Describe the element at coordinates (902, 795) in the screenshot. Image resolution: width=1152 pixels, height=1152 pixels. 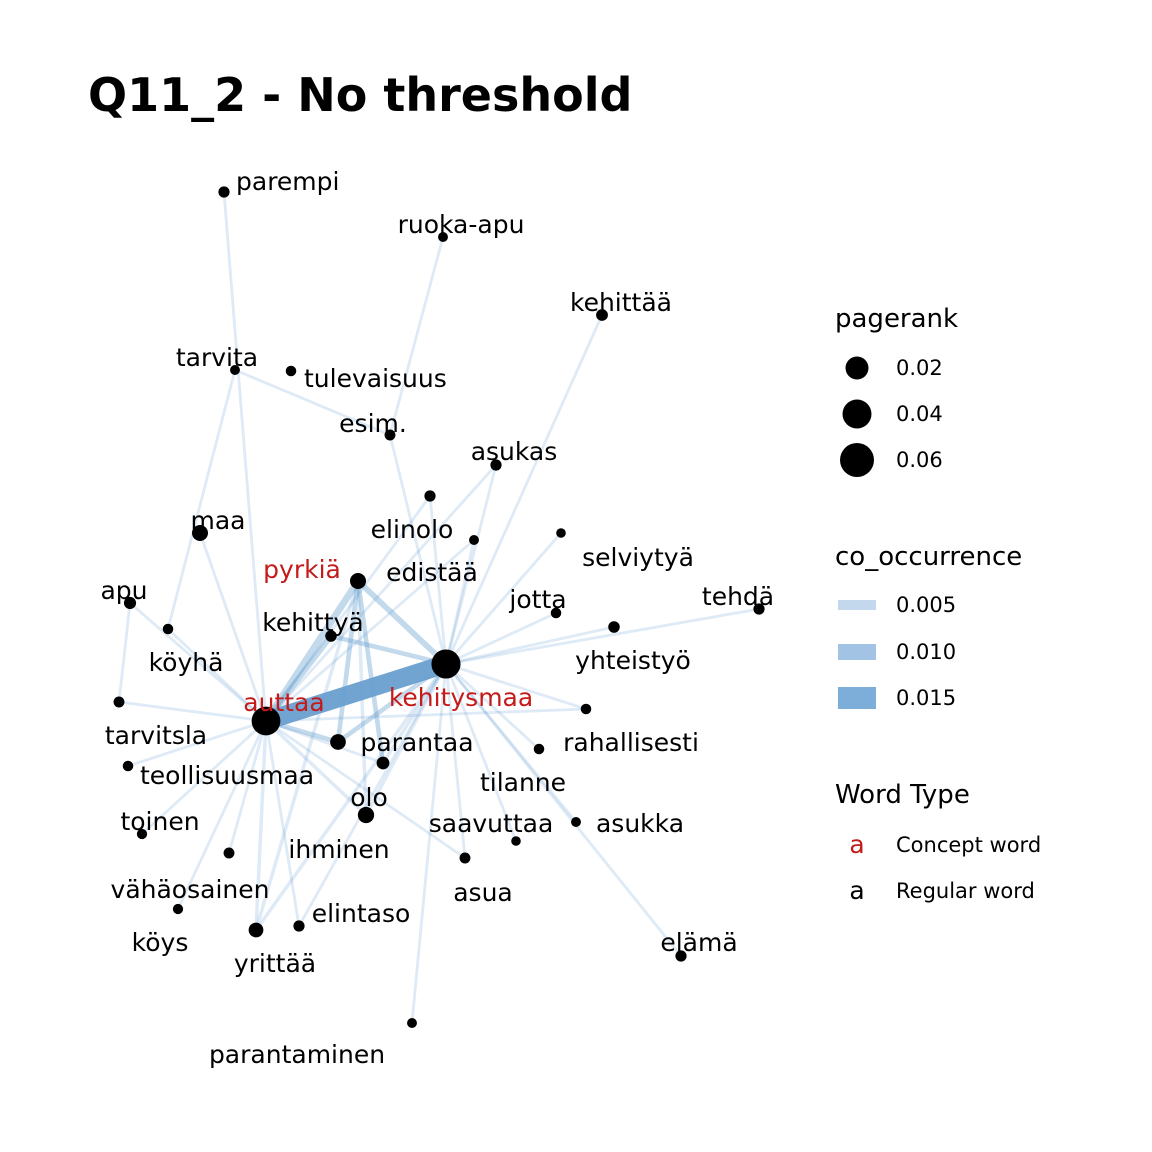
I see `legend-word-type-title: Word Type` at that location.